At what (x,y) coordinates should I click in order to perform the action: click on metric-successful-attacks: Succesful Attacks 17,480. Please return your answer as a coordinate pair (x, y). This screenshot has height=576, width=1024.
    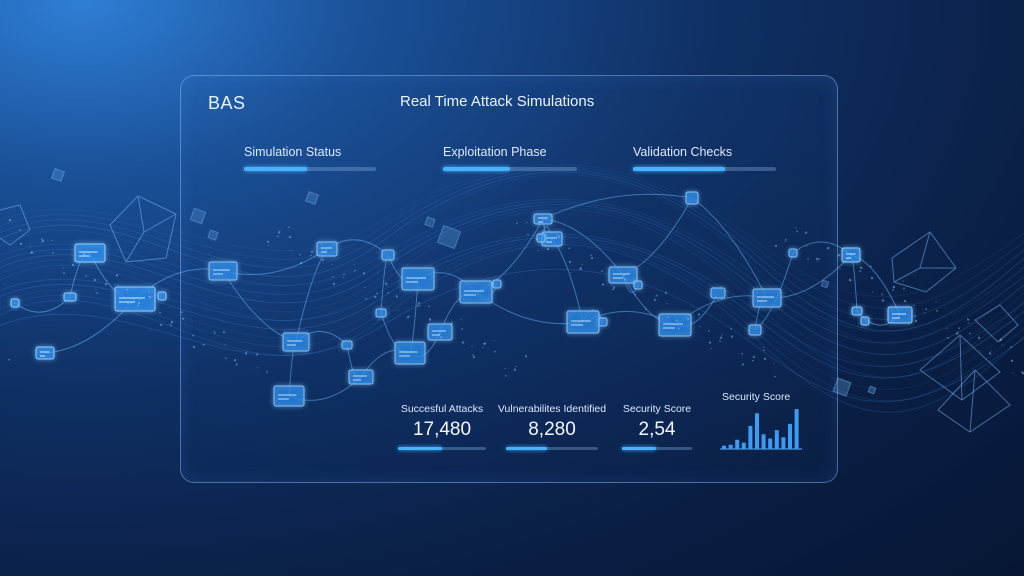
    Looking at the image, I should click on (442, 426).